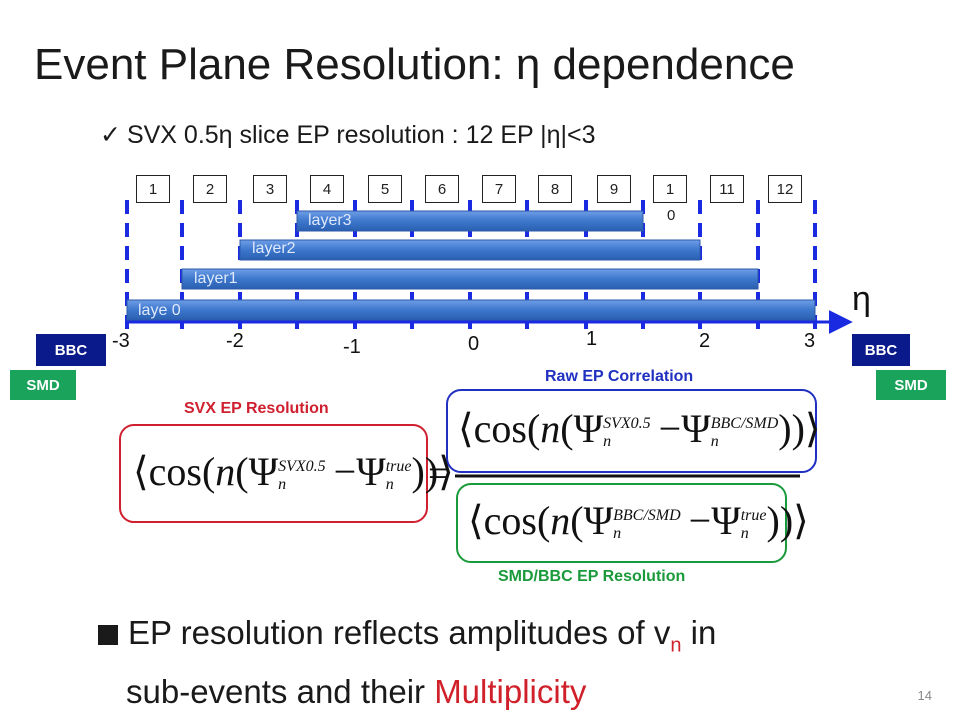 The width and height of the screenshot is (960, 720). I want to click on layer1-label: layer1, so click(216, 278).